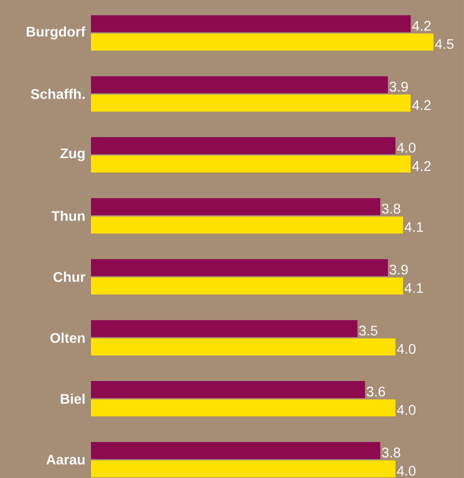  Describe the element at coordinates (375, 391) in the screenshot. I see `data-label: 3.6` at that location.